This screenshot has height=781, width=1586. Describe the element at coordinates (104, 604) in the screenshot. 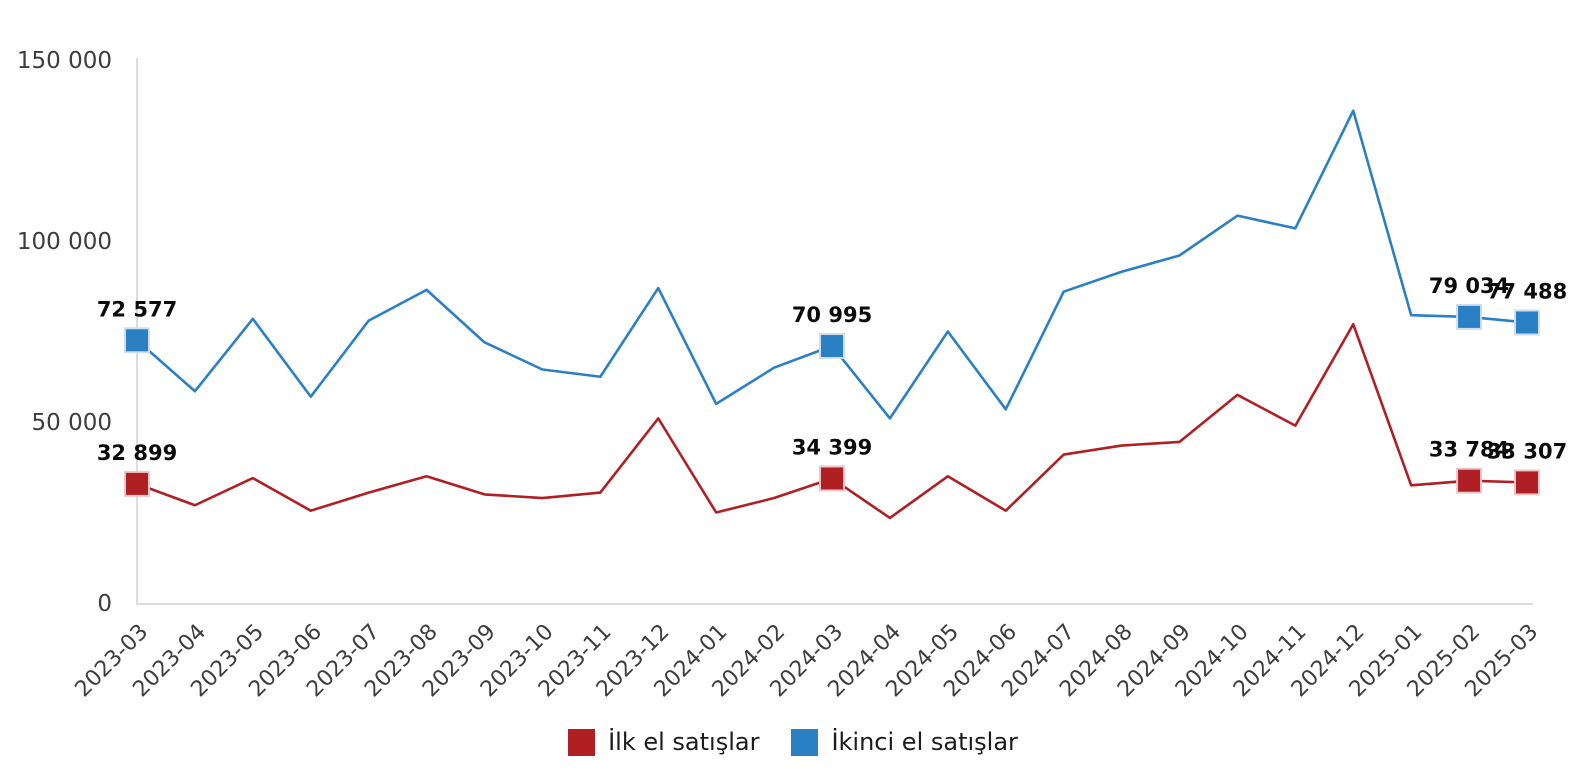

I see `y-tick-label-0: 0` at that location.